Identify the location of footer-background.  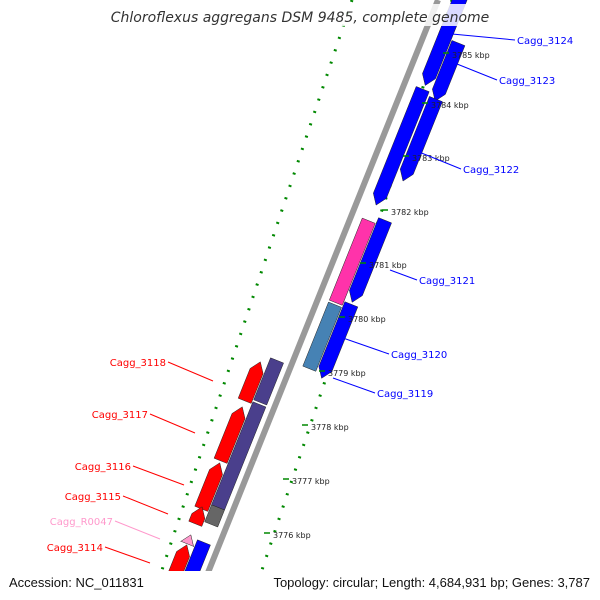
(300, 585).